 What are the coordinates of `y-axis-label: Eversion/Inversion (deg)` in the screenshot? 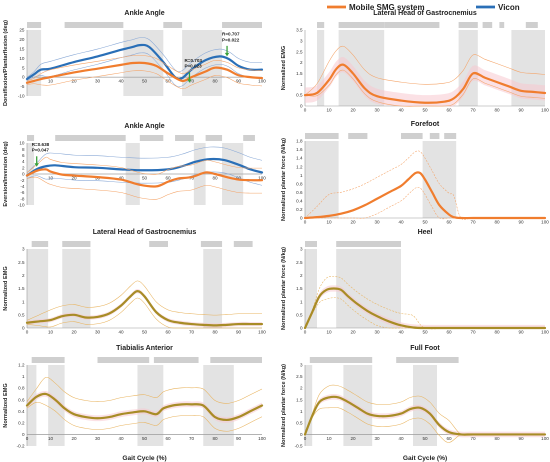 It's located at (6, 173).